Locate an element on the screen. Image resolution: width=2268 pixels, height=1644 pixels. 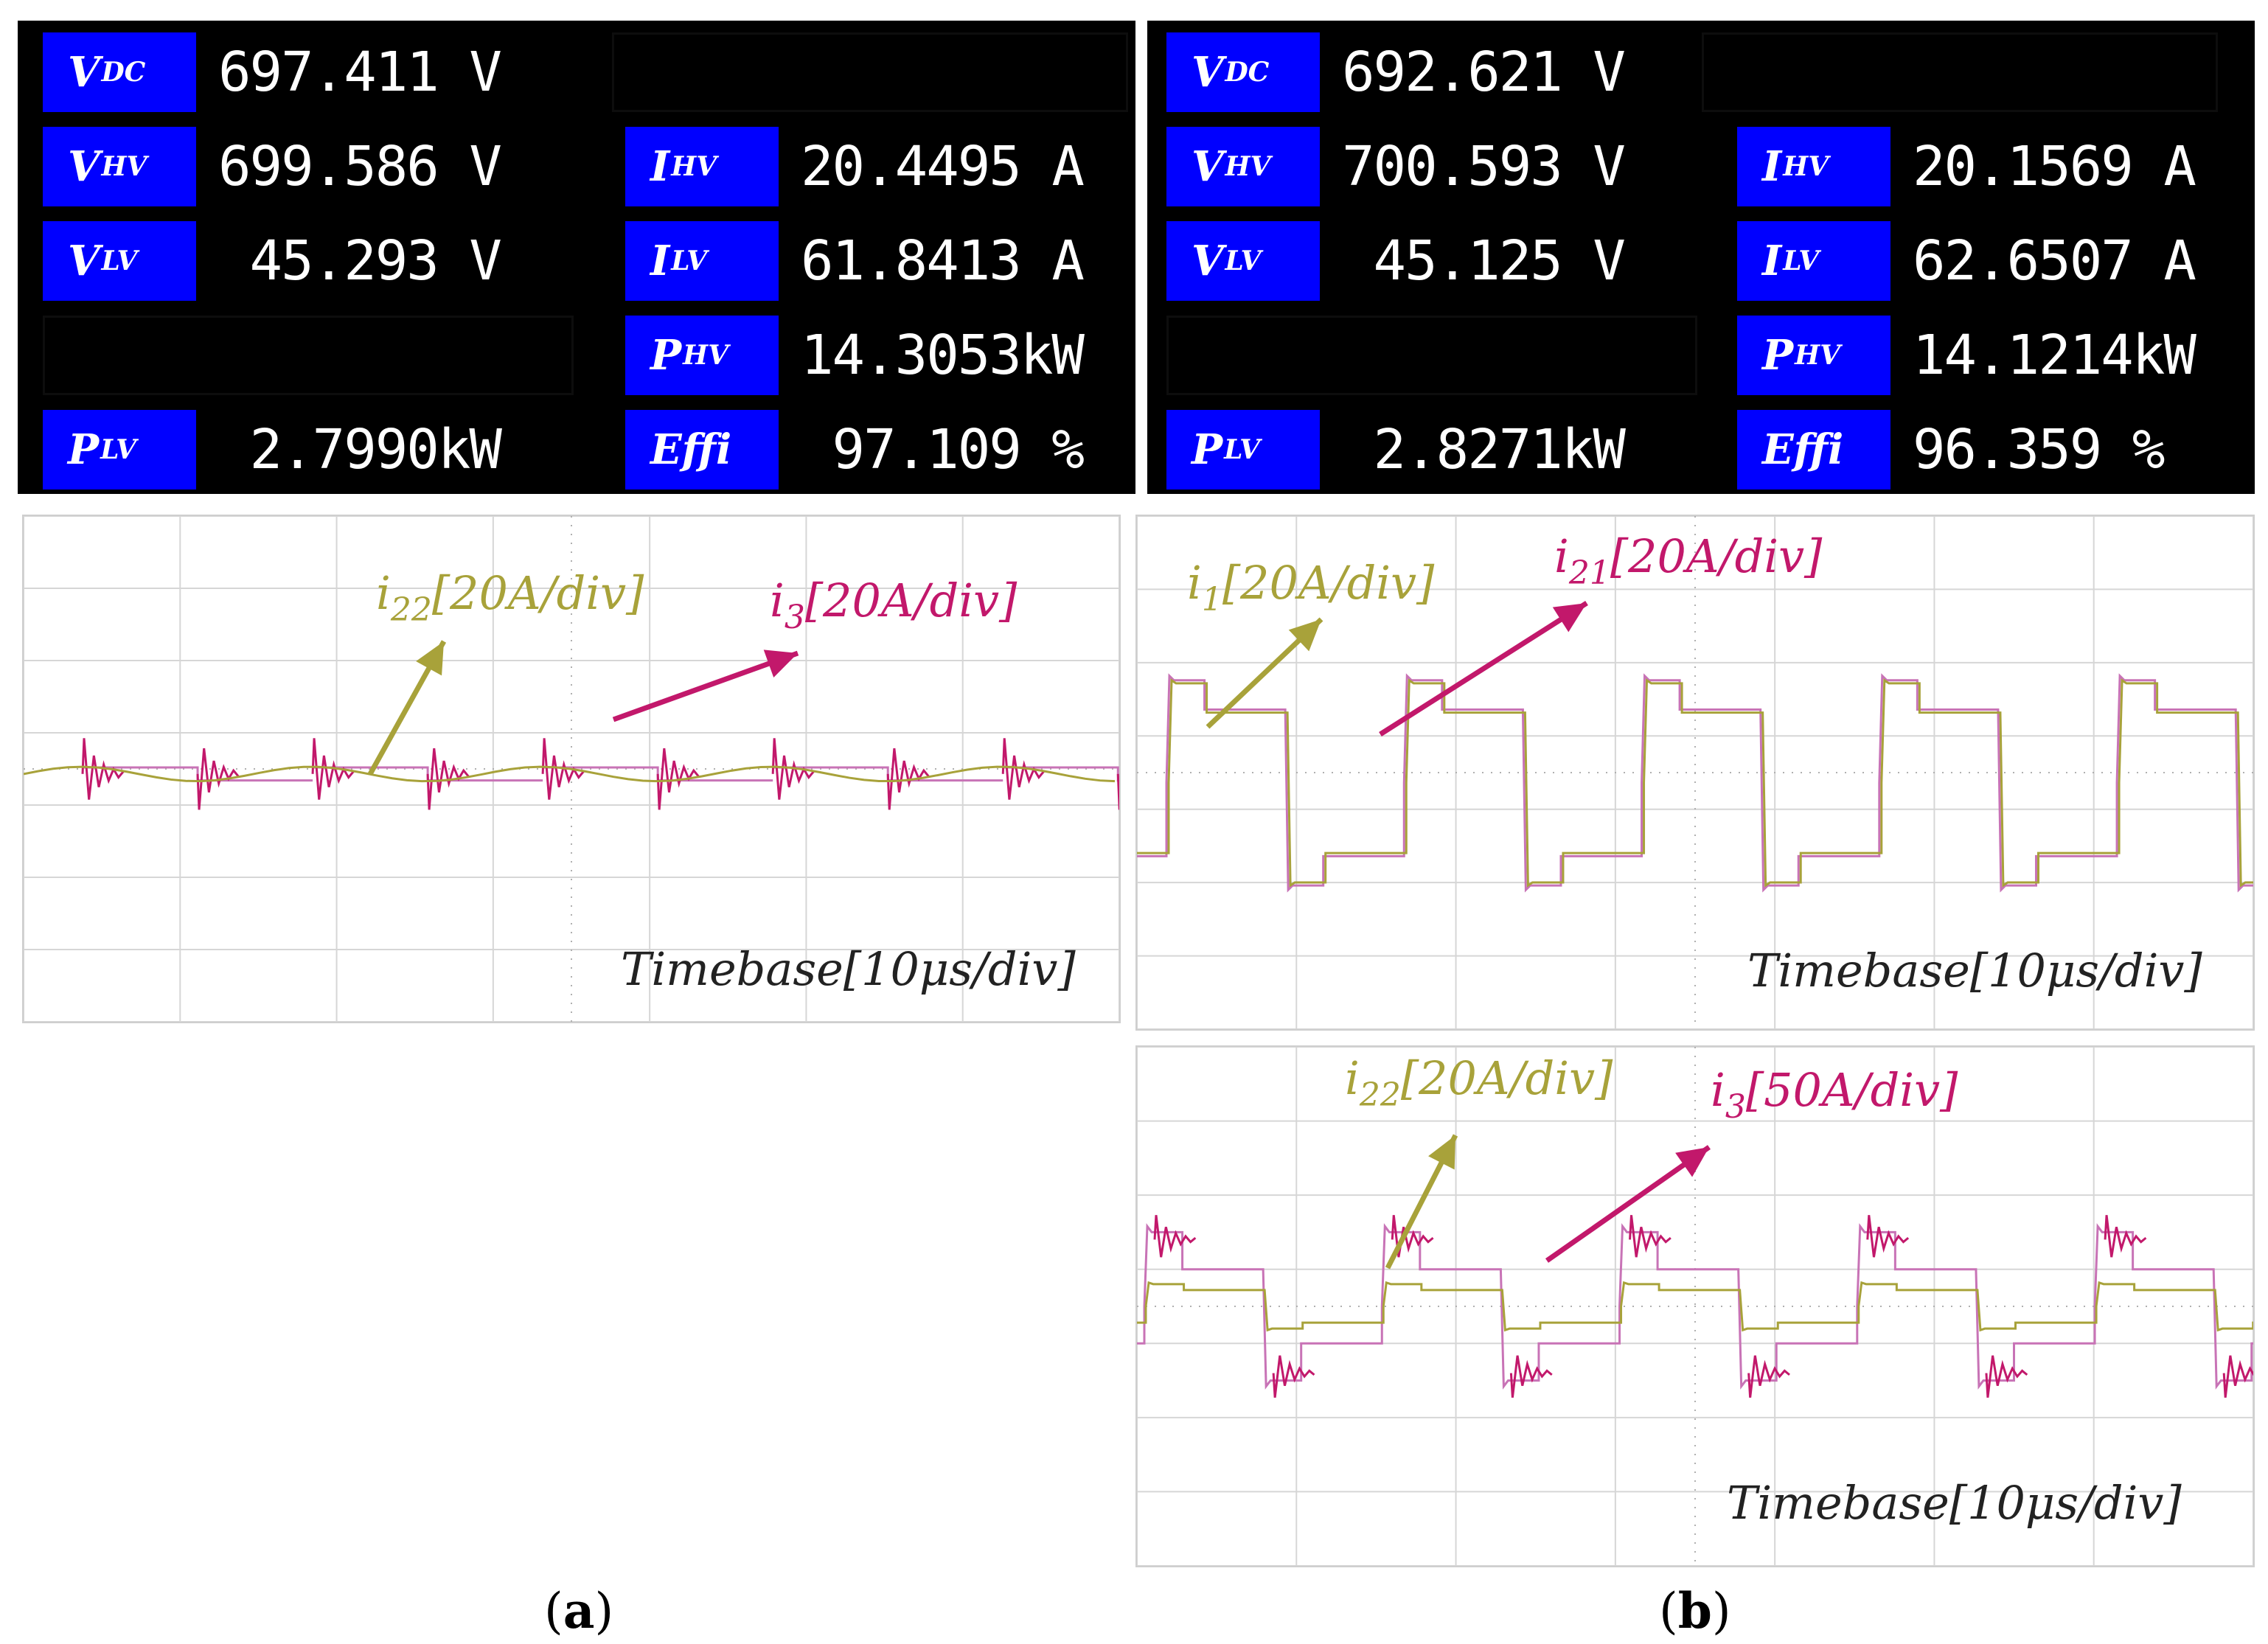
scope-b-bottom-i3-trace is located at coordinates (1695, 1306).